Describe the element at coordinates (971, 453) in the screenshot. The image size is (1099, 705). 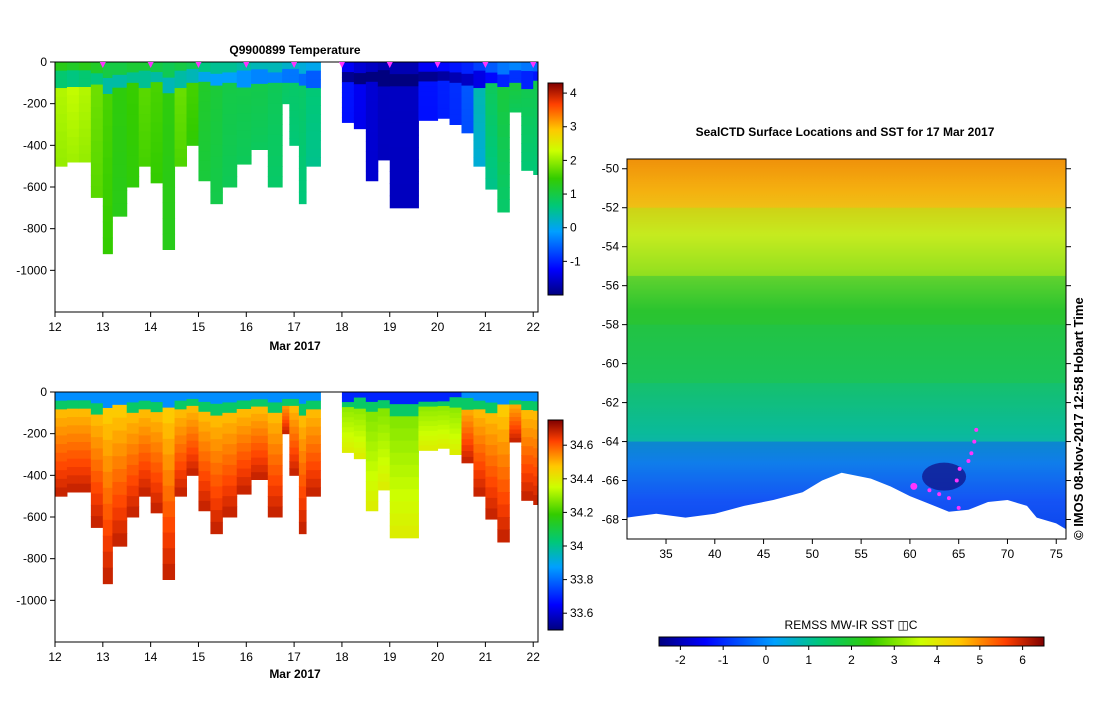
I see `seal-location-marker` at that location.